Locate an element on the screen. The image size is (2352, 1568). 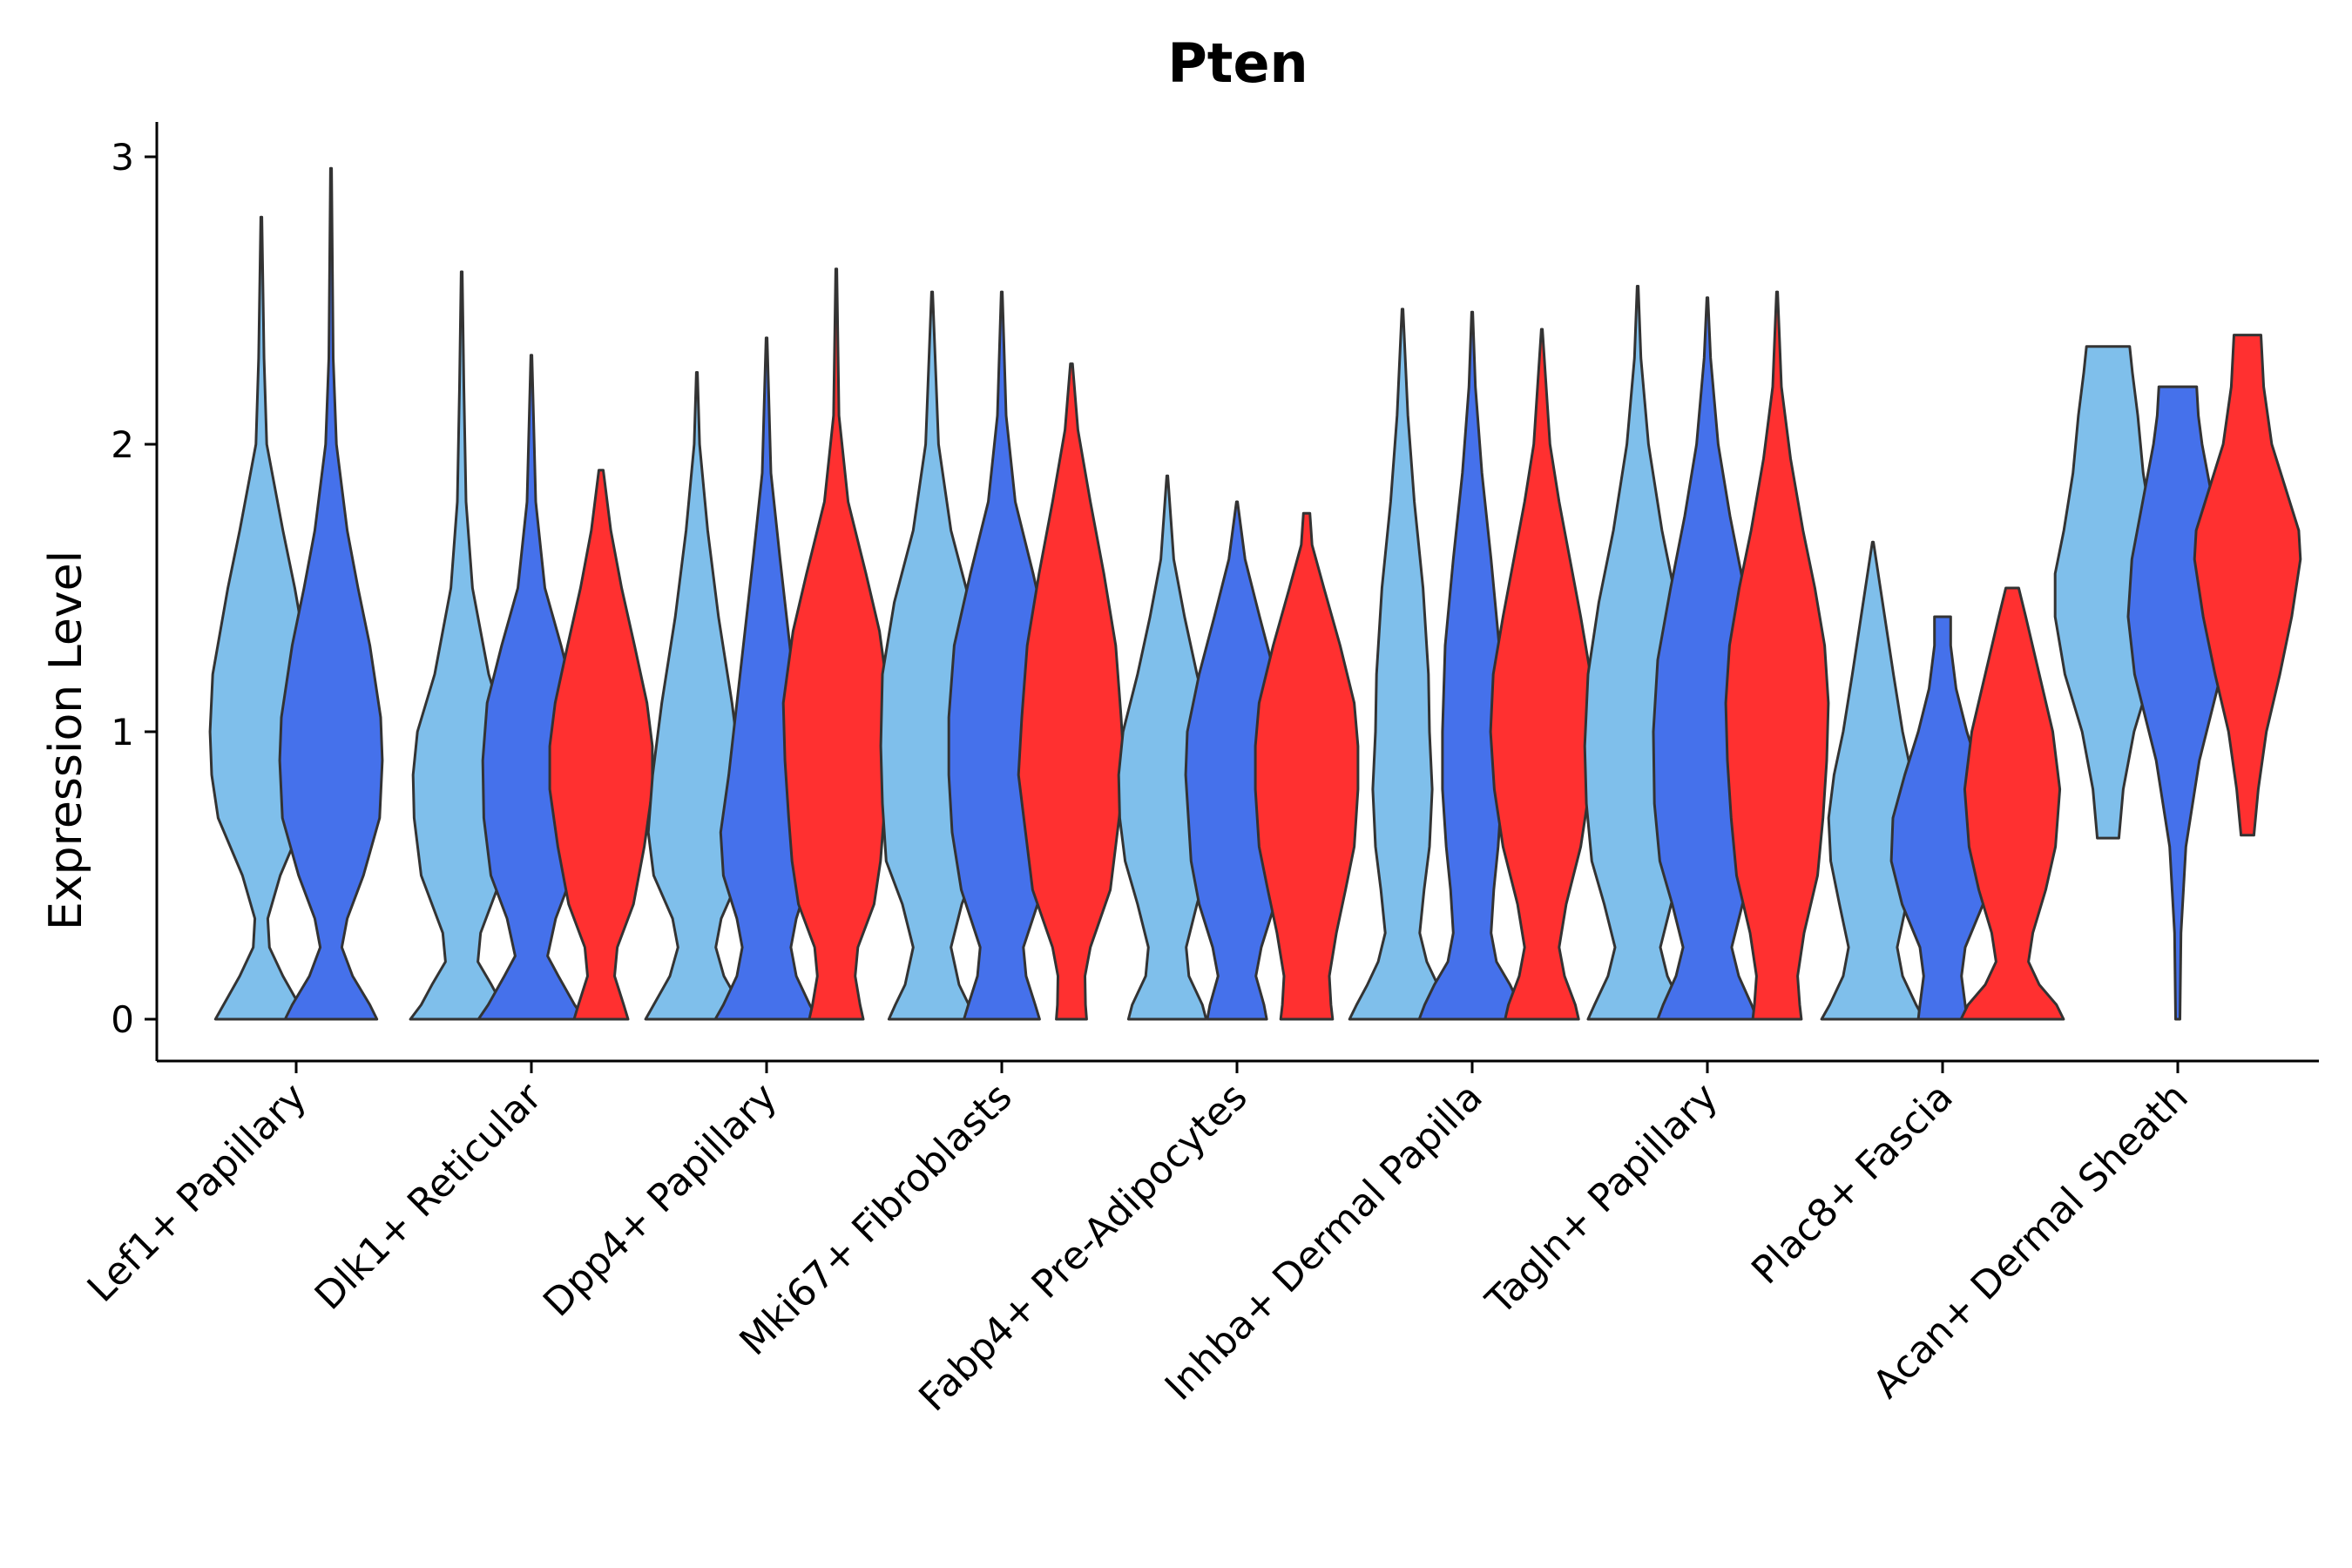
x-tick-label: Dpp4+ Papillary is located at coordinates (660, 1201).